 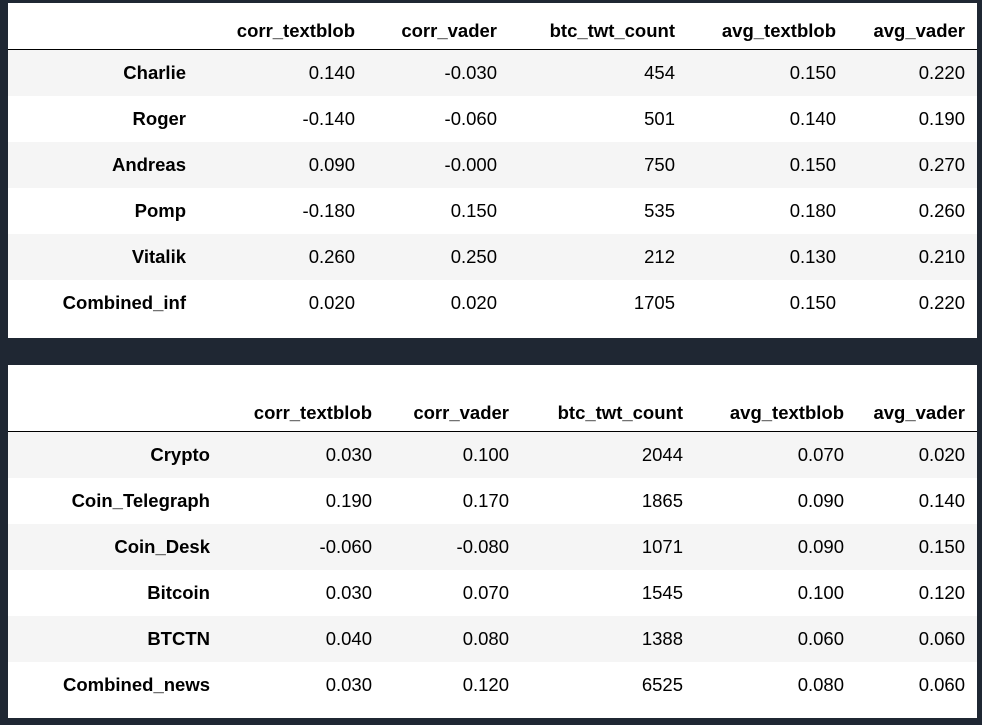 What do you see at coordinates (662, 638) in the screenshot?
I see `cell-btc-twt-count: 1388` at bounding box center [662, 638].